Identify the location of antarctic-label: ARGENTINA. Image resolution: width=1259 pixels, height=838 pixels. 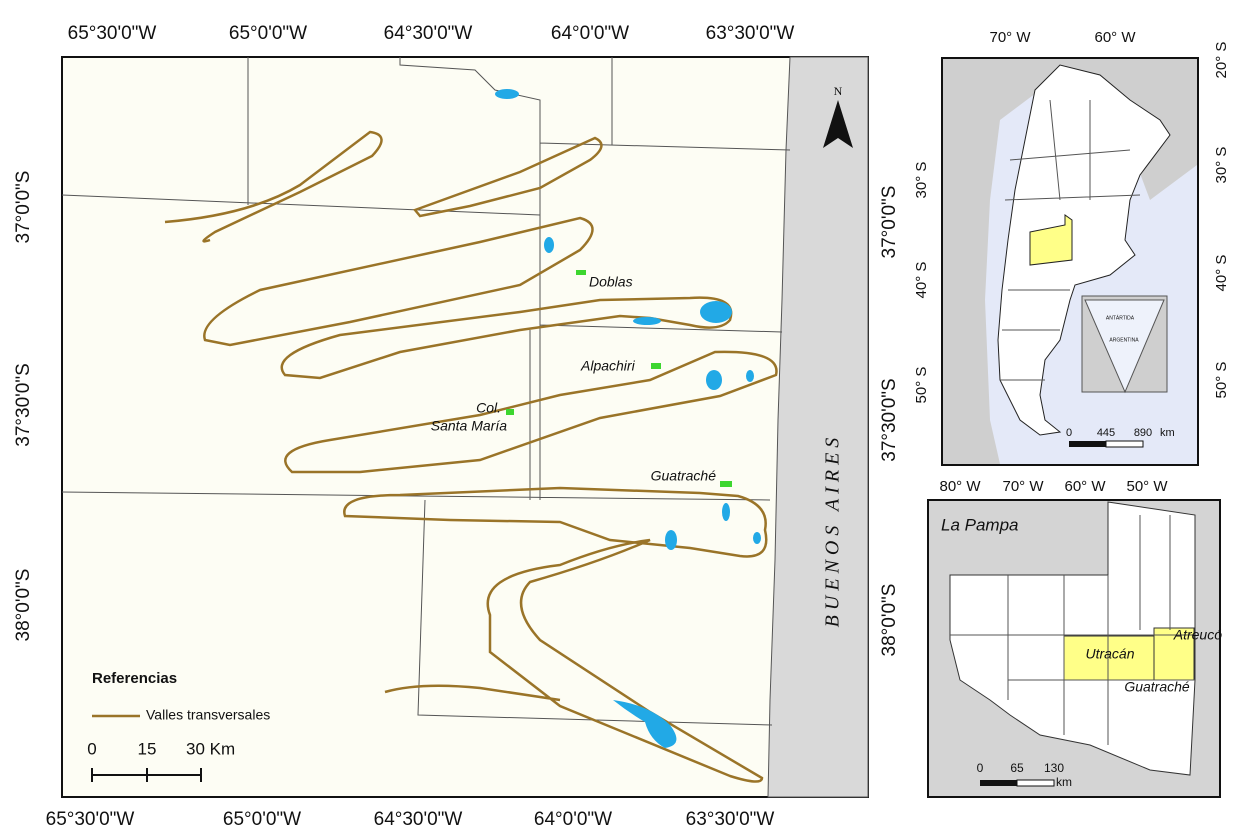
(1124, 340).